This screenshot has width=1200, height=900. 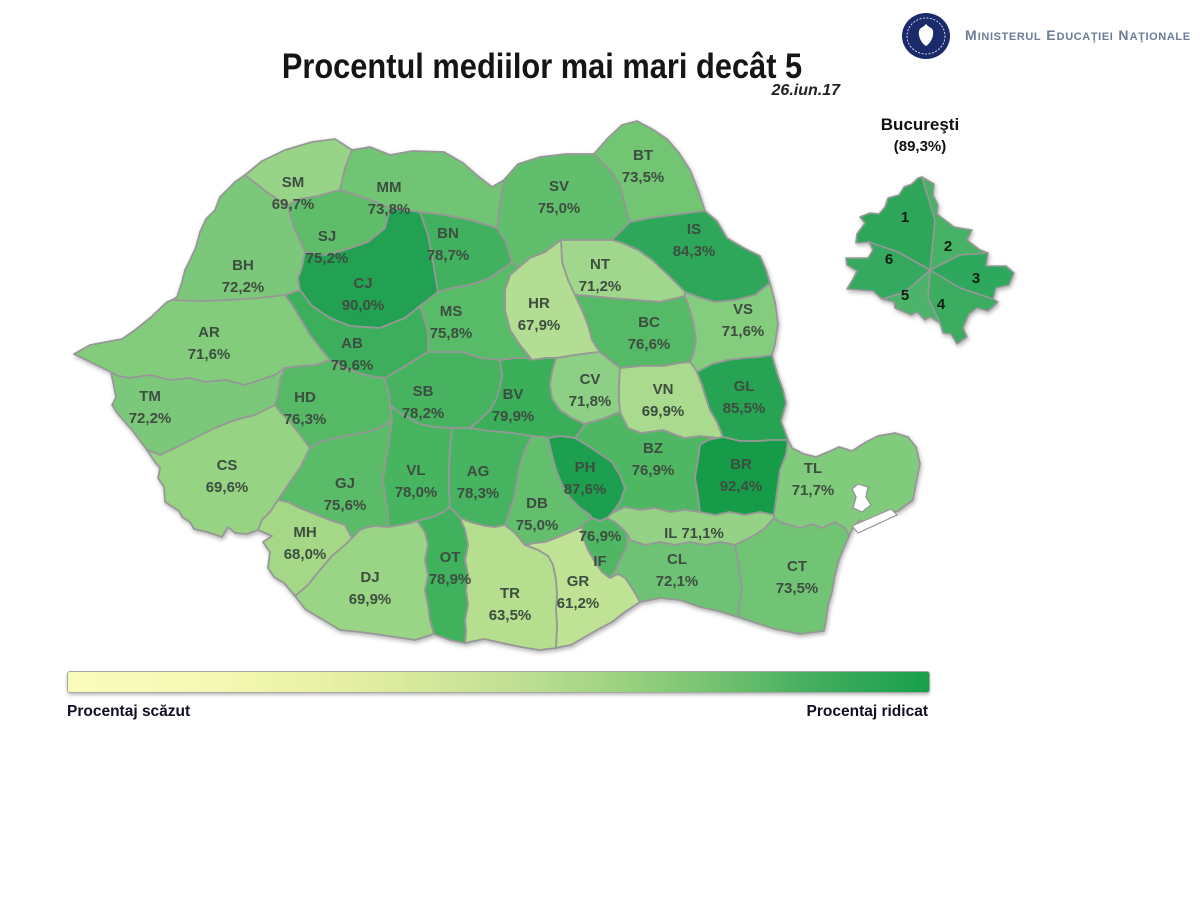 I want to click on svg-text: VS, so click(x=743, y=309).